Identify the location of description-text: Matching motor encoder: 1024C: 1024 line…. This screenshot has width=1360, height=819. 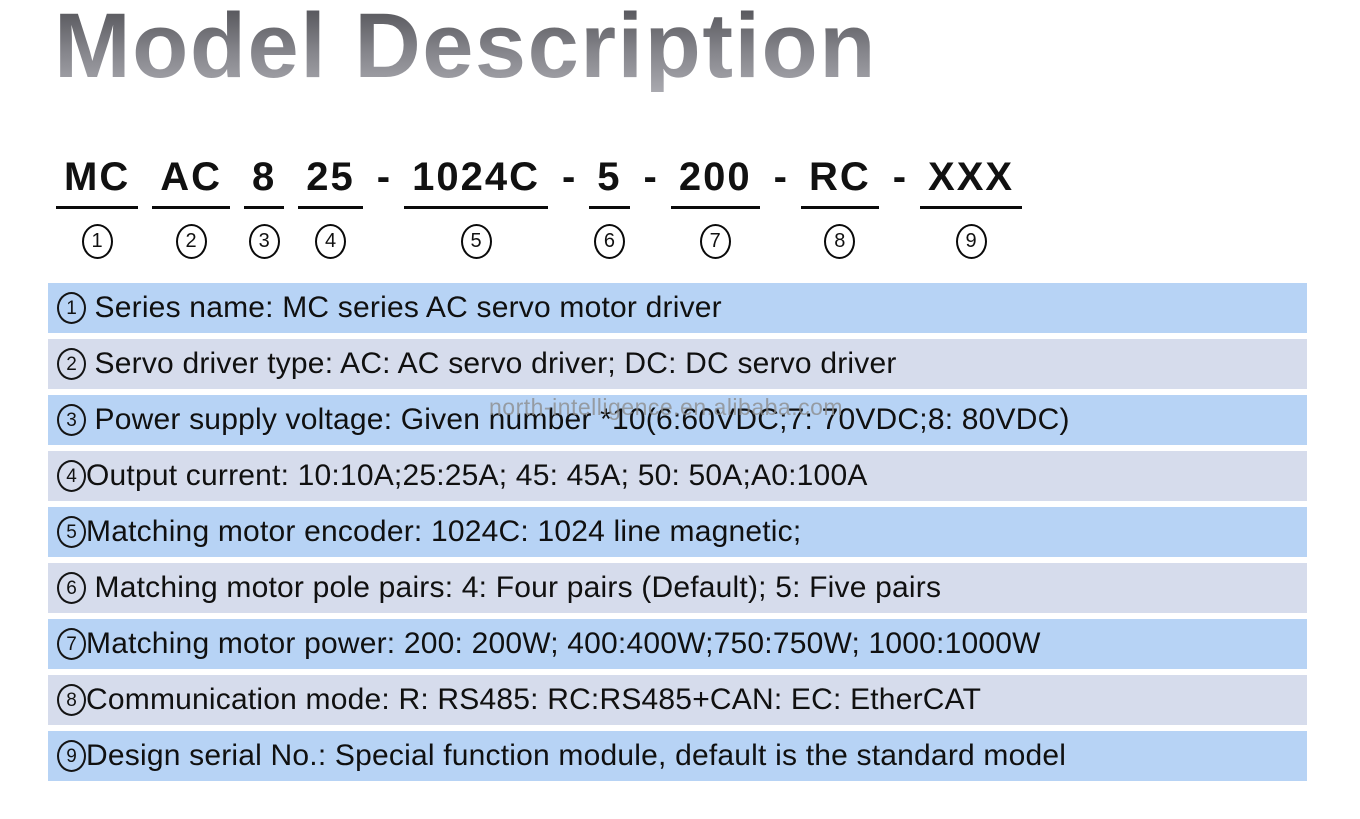
(444, 531).